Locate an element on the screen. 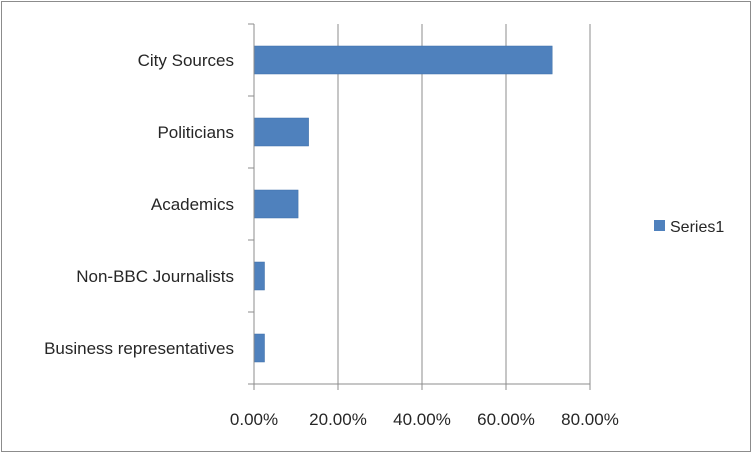 This screenshot has height=455, width=754. category-label: Non-BBC Journalists is located at coordinates (155, 276).